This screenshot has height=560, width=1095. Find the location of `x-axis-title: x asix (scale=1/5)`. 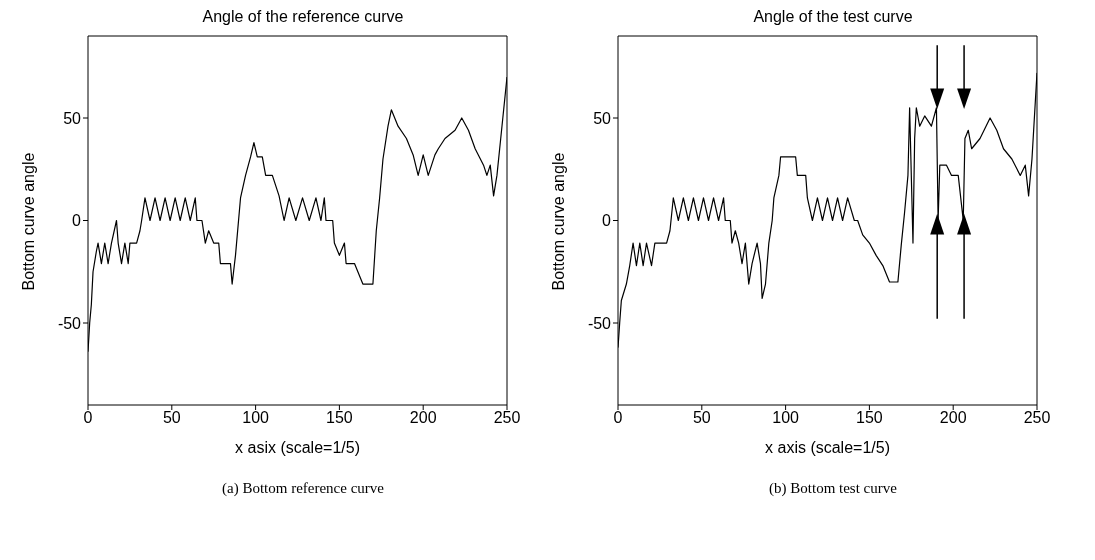

x-axis-title: x asix (scale=1/5) is located at coordinates (297, 447).